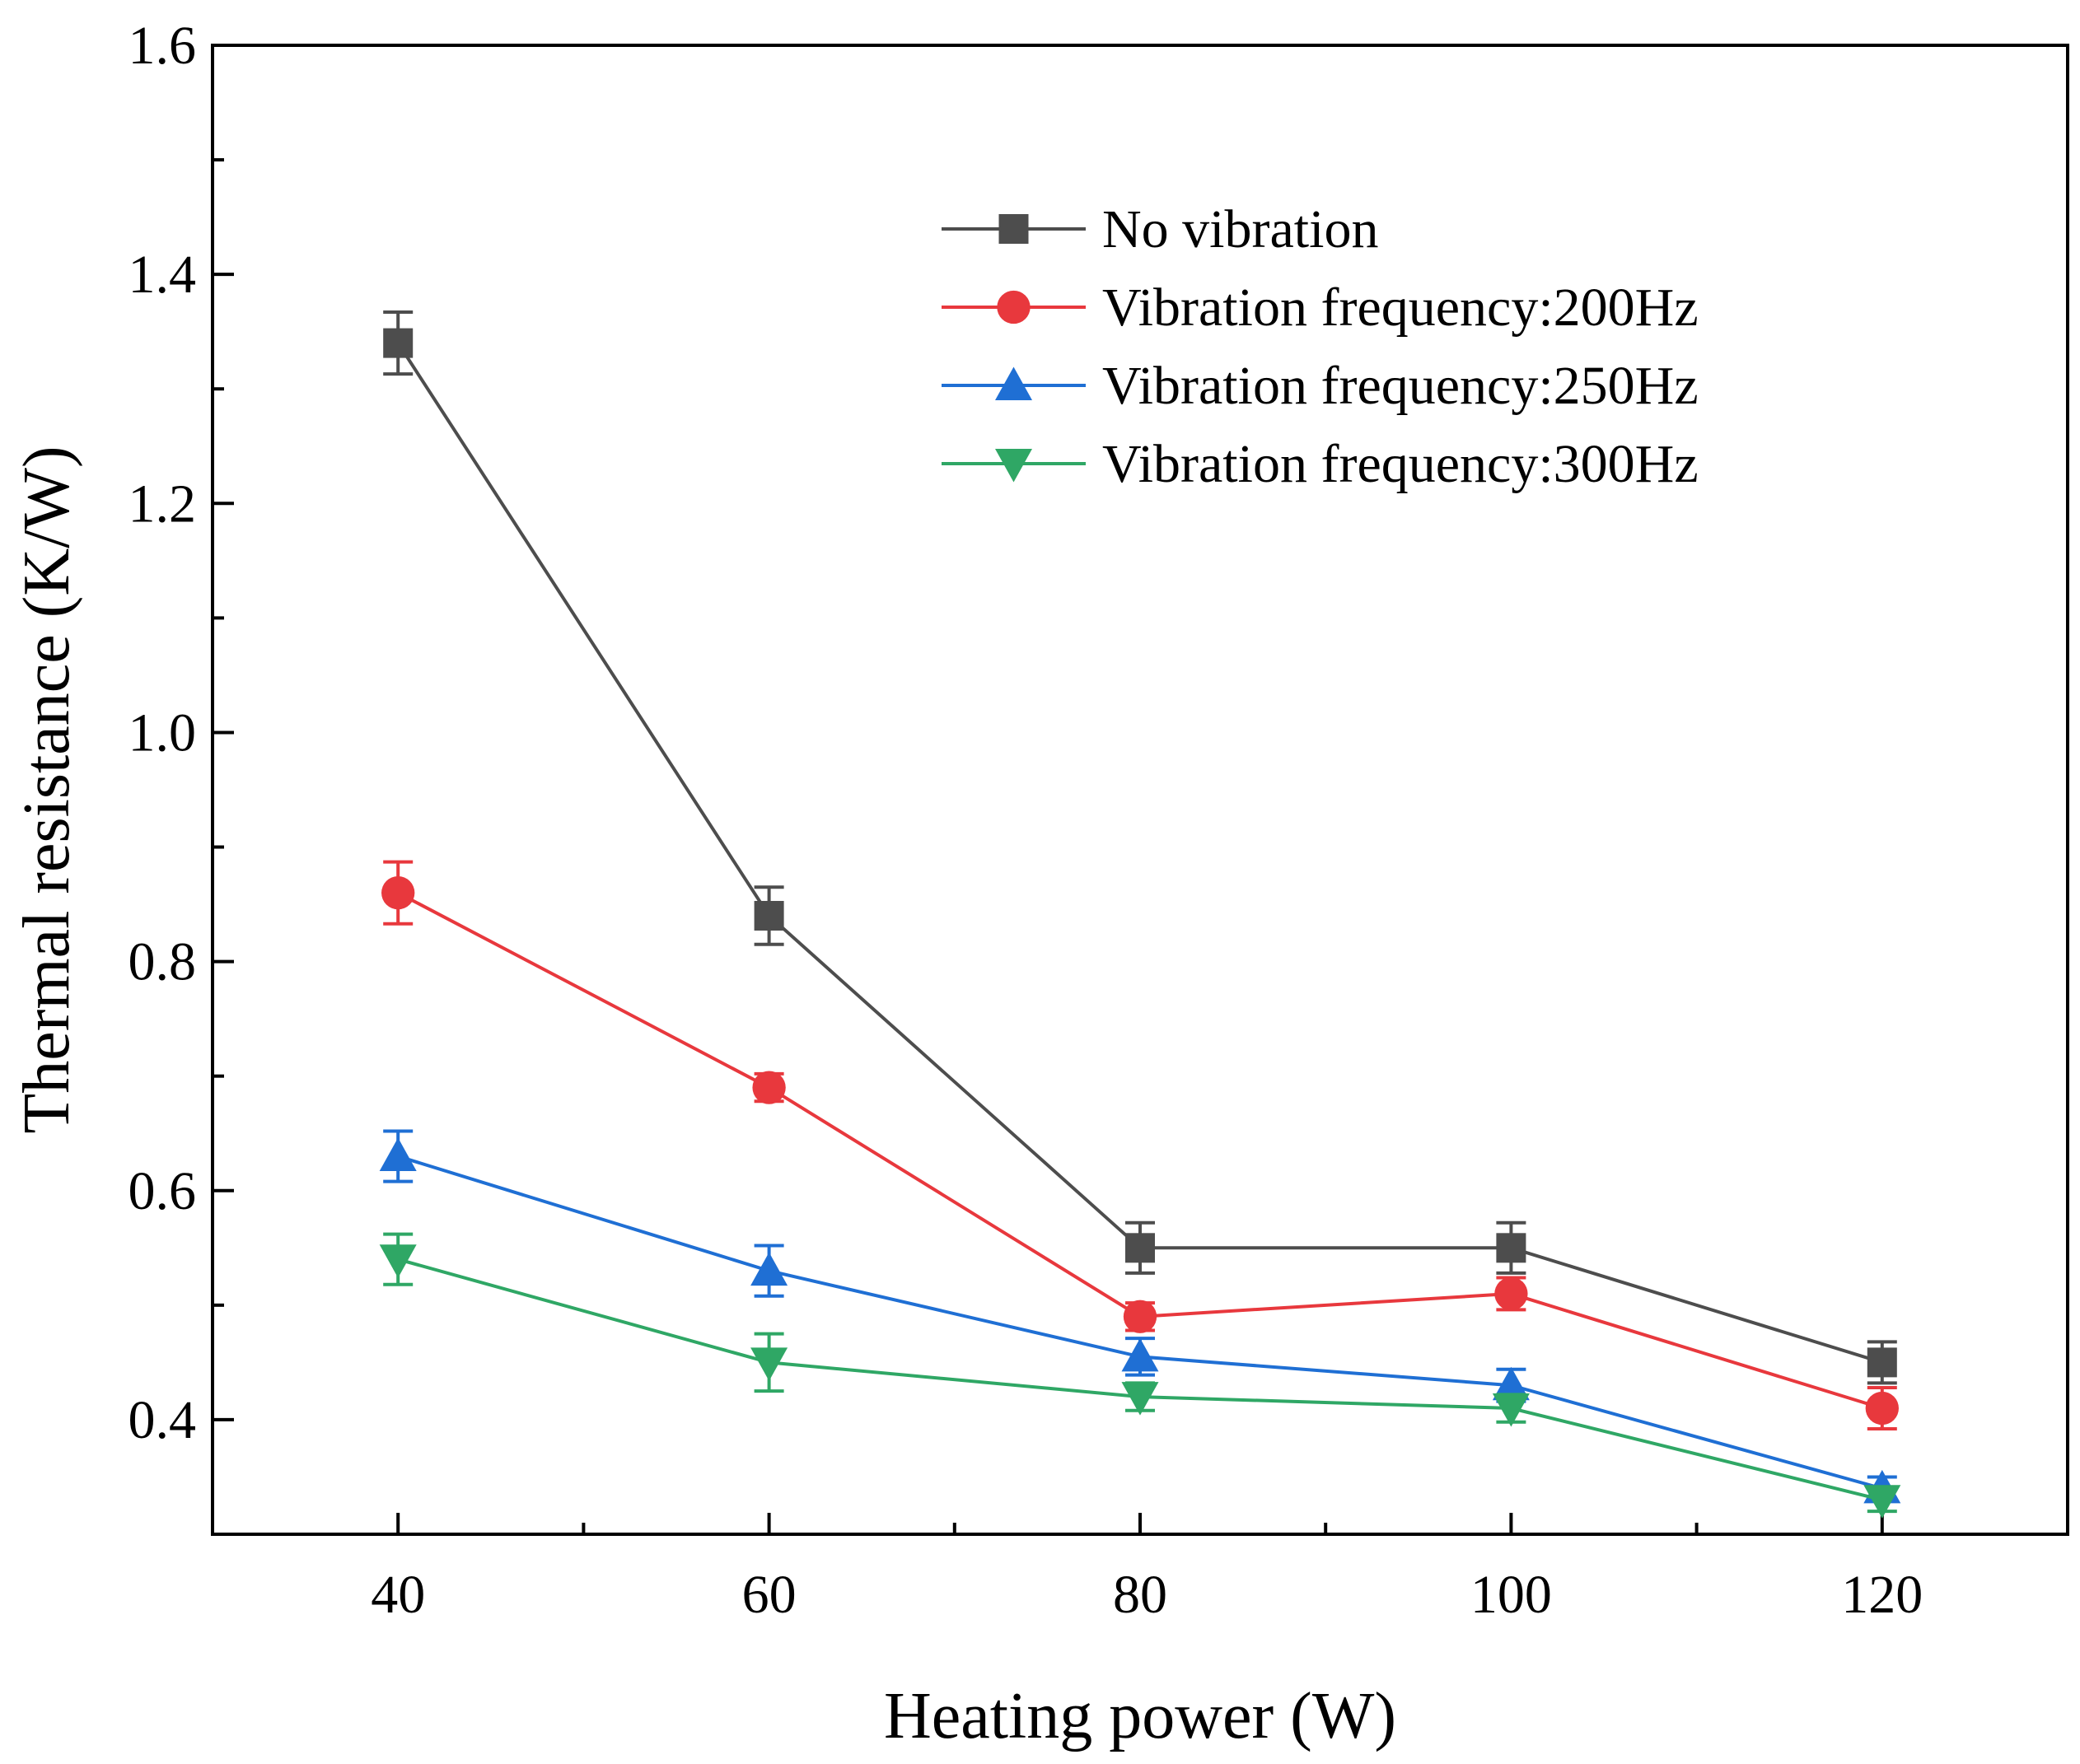 Image resolution: width=2080 pixels, height=1764 pixels. Describe the element at coordinates (1511, 1595) in the screenshot. I see `x-tick-label: 100` at that location.